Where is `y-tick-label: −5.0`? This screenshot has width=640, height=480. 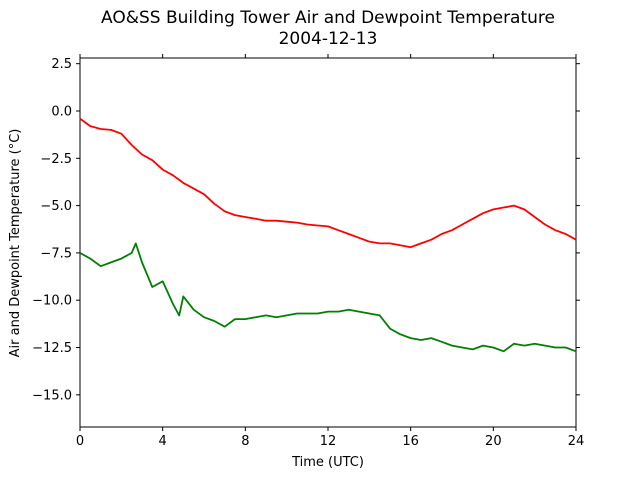
y-tick-label: −5.0 is located at coordinates (56, 206).